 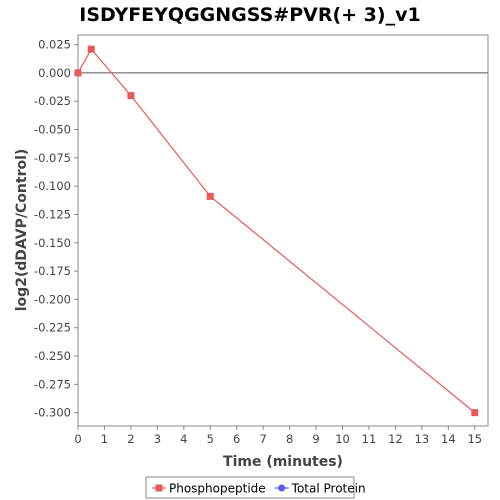 I want to click on legend-entry: Total Protein, so click(x=328, y=489).